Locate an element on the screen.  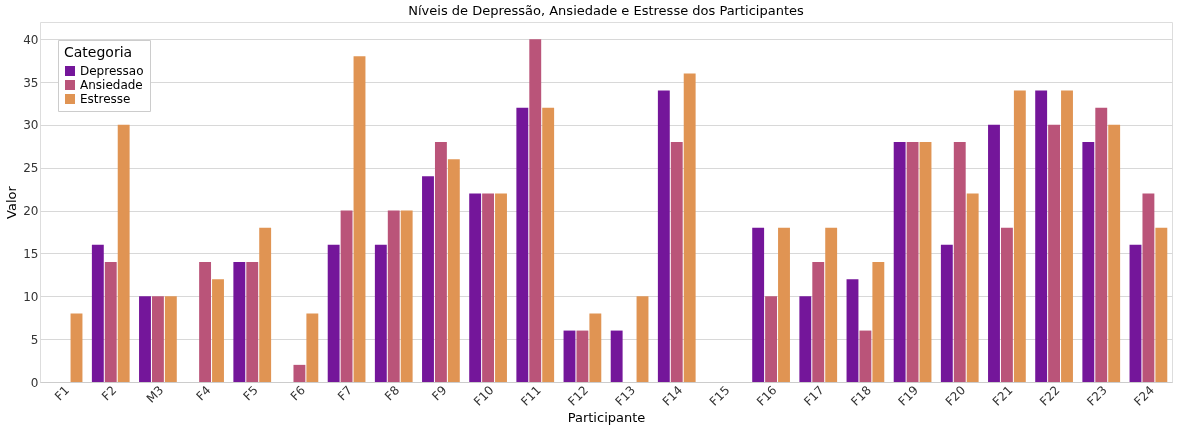
chart-title: Níveis de Depressão, Ansiedade e Estresse dos Participantes is located at coordinates (606, 10).